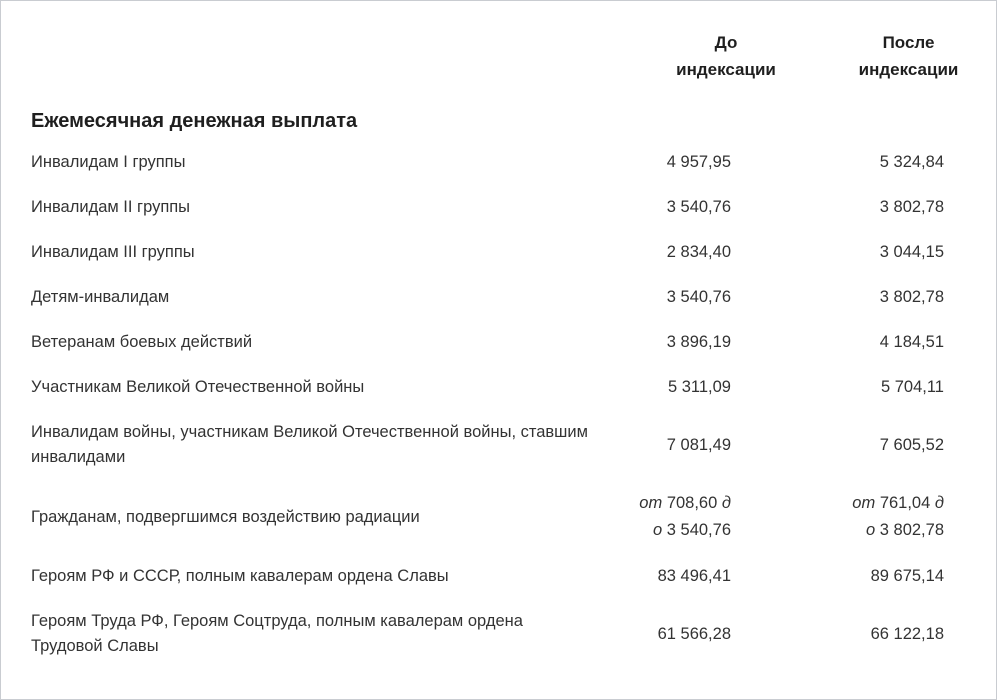 The height and width of the screenshot is (700, 997). I want to click on value-before-indexation: 61 566,28, so click(694, 633).